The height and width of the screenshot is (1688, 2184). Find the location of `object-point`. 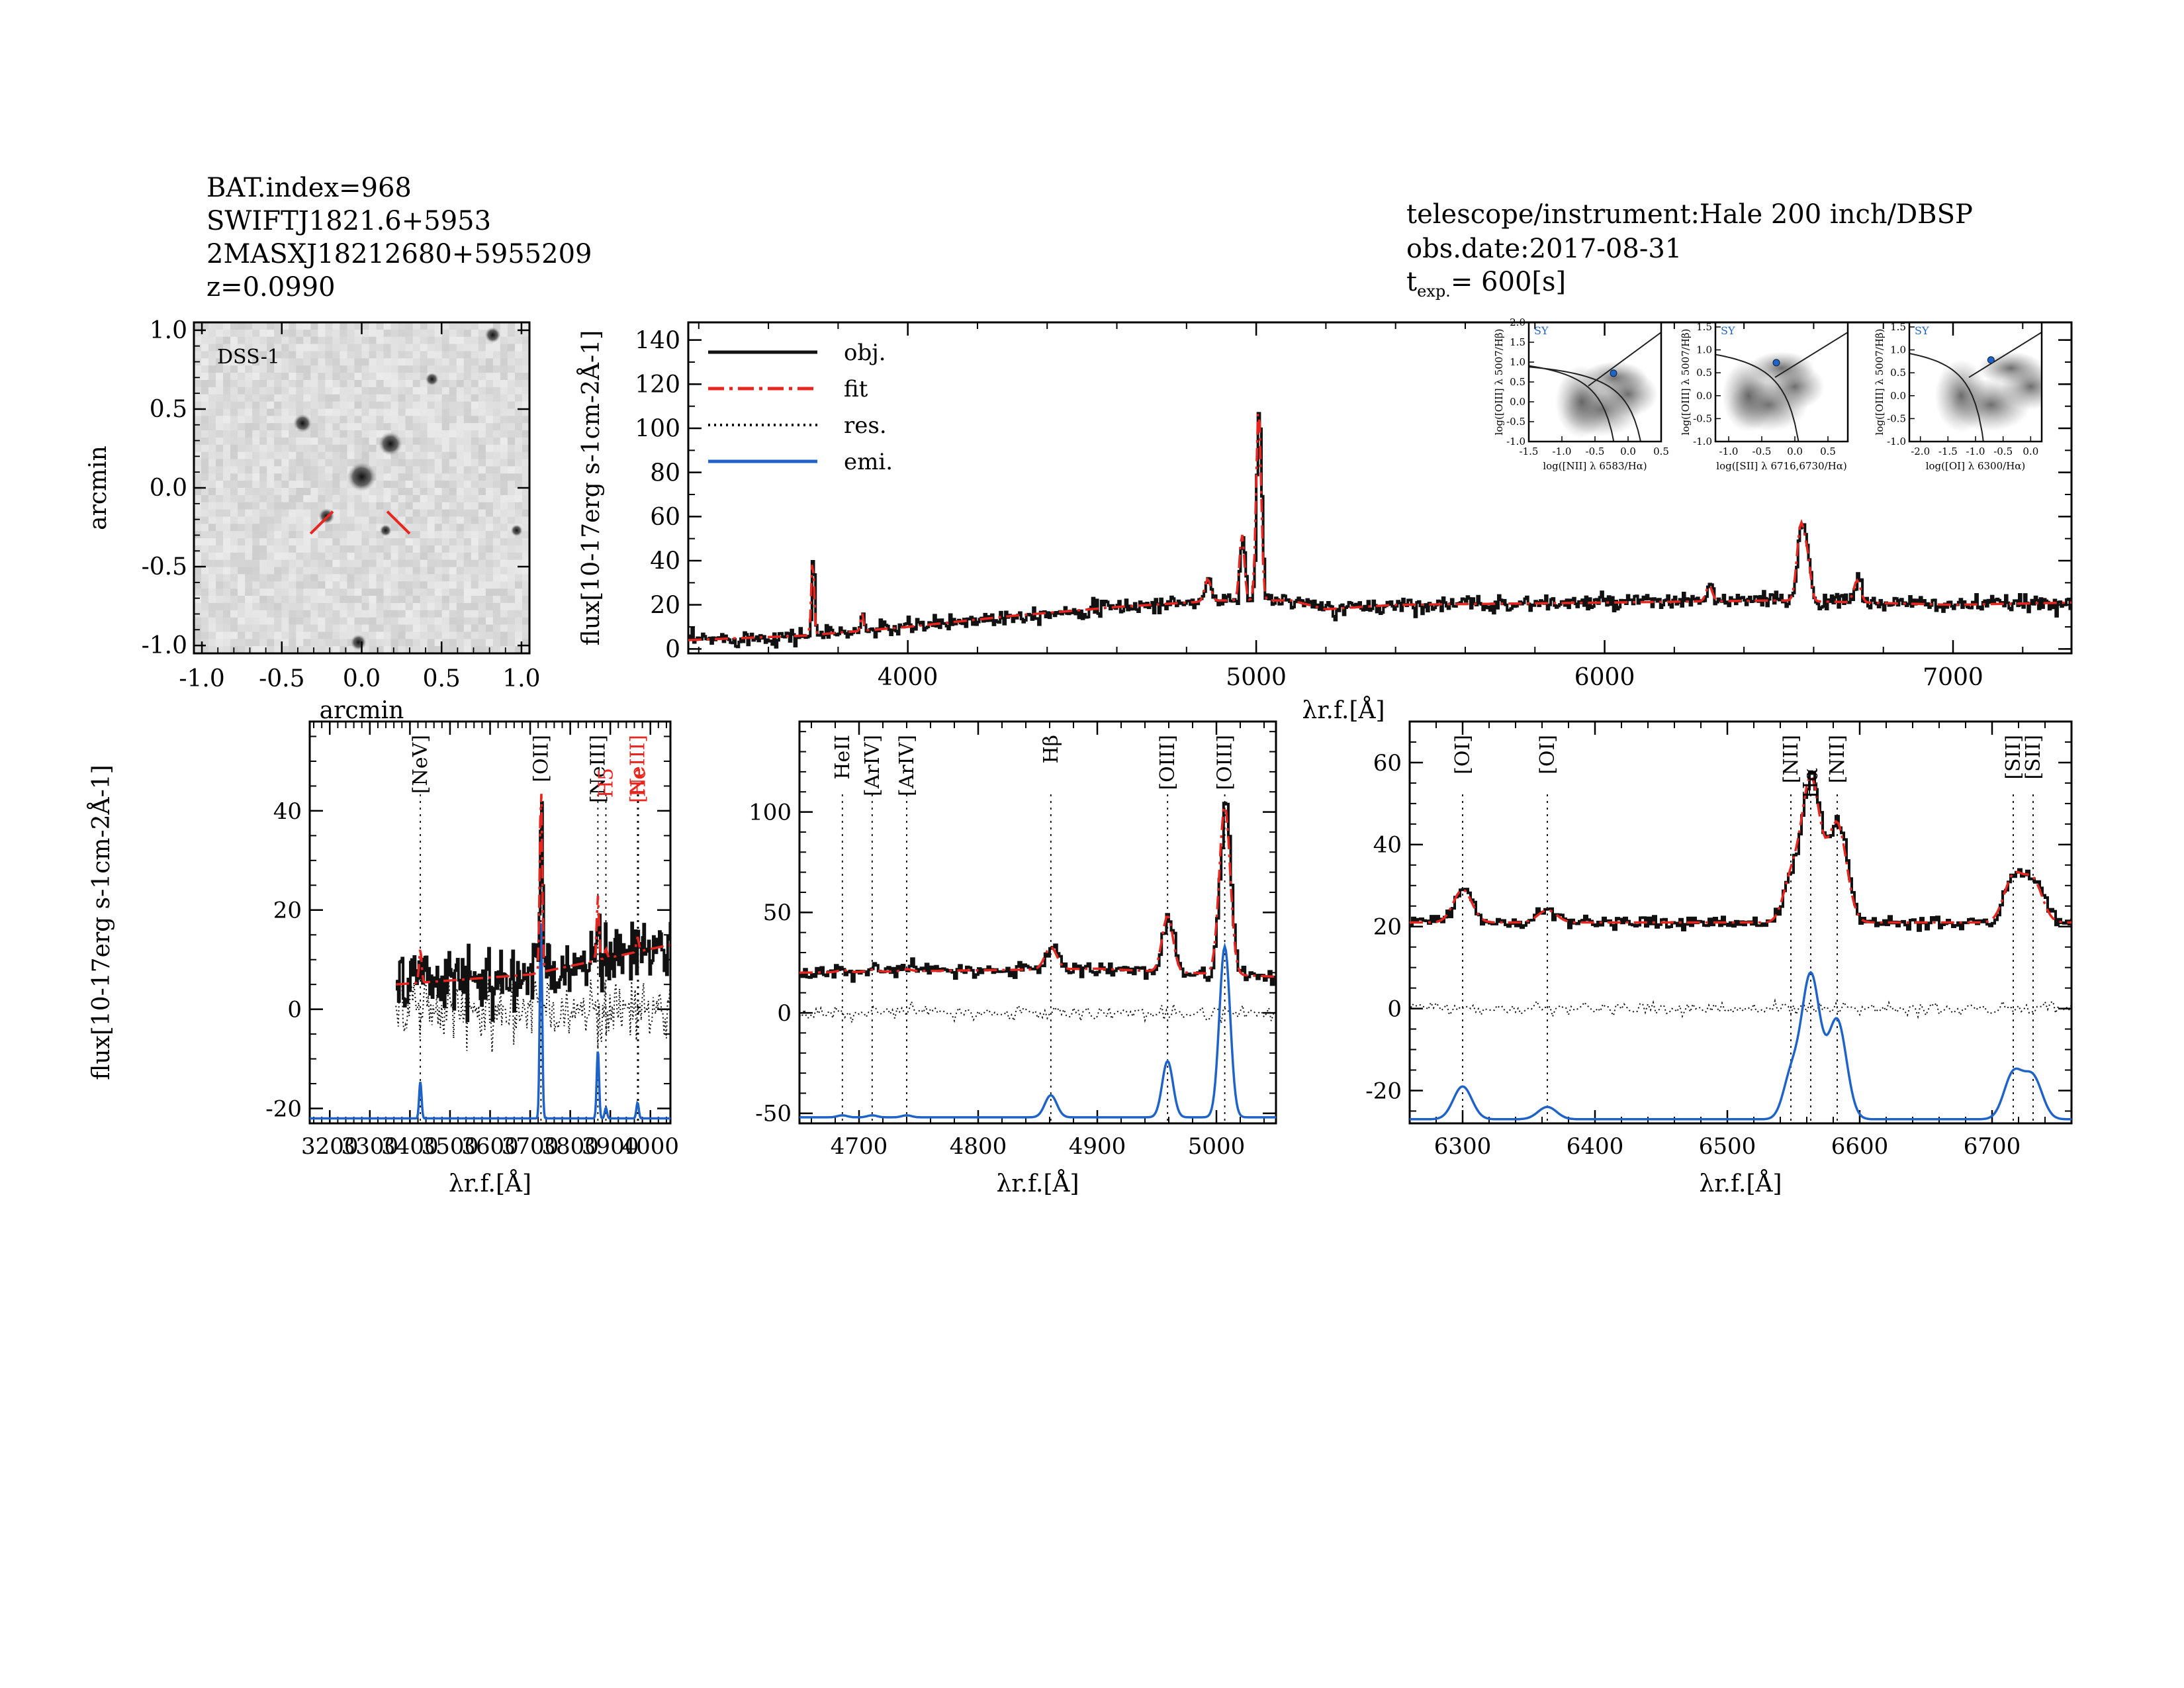

object-point is located at coordinates (1776, 363).